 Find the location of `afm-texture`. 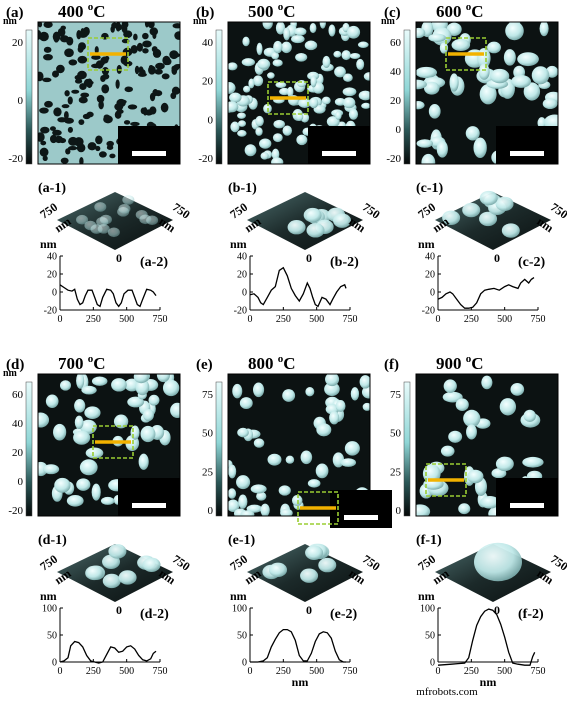

afm-texture is located at coordinates (299, 93).